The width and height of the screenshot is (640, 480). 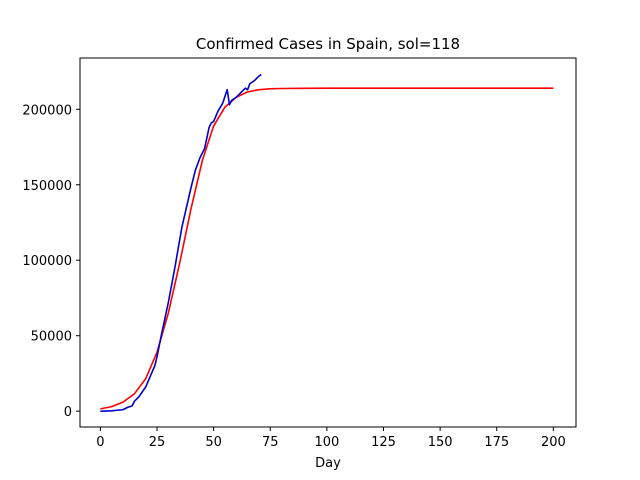 I want to click on chart-title: Confirmed Cases in Spain, sol=118, so click(x=328, y=44).